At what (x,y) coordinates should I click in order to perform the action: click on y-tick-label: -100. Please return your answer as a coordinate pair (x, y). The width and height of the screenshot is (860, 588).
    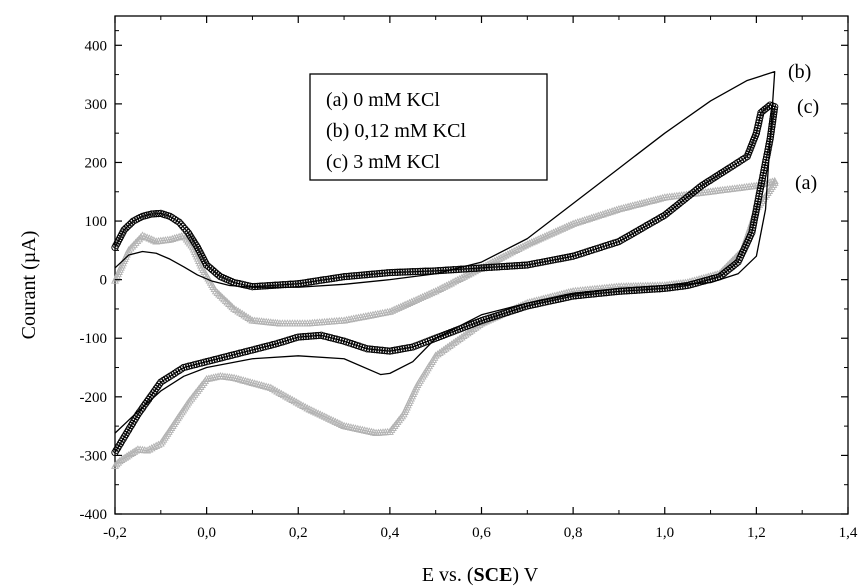
    Looking at the image, I should click on (94, 339).